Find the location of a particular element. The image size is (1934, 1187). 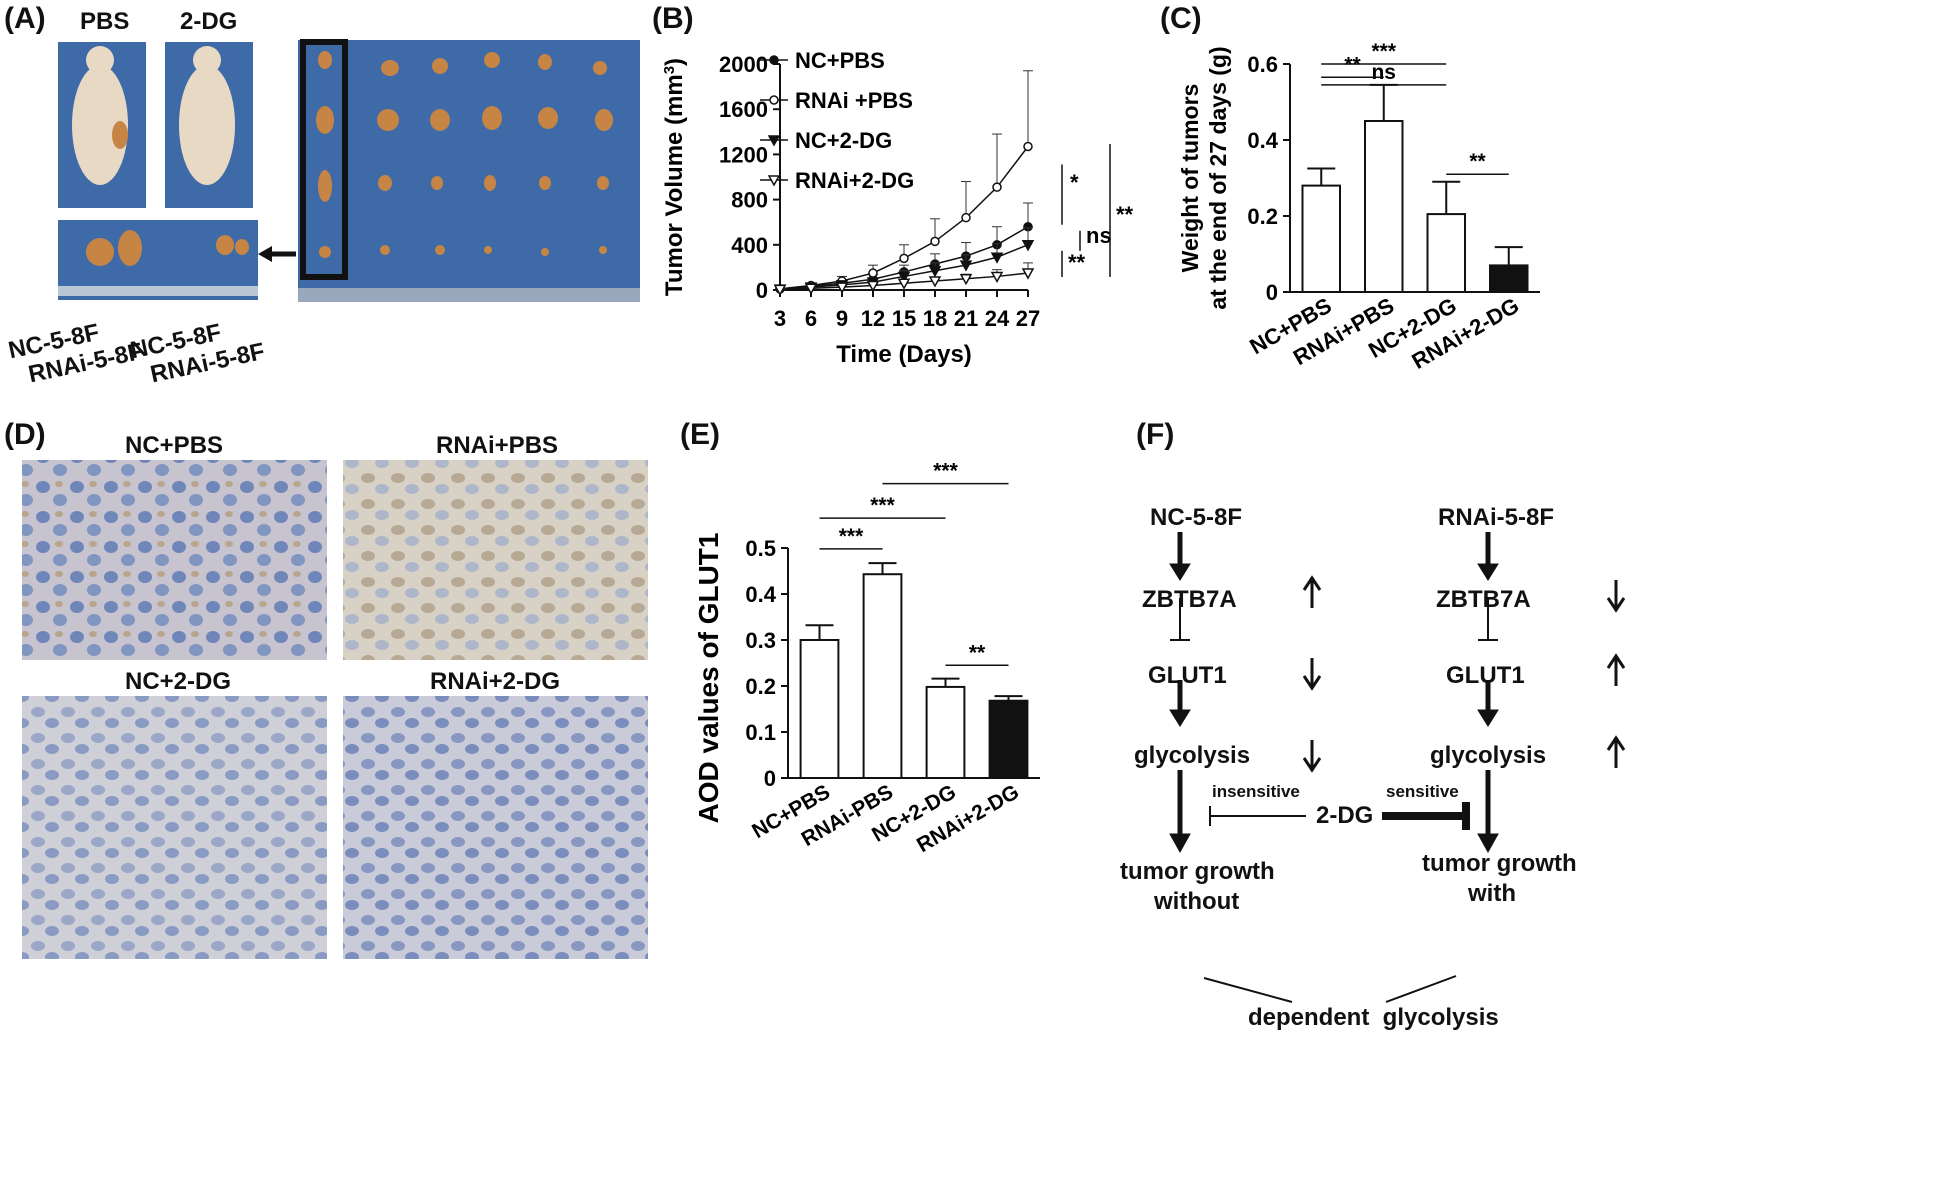

y-axis-label: at the end of 27 days (g) is located at coordinates (1218, 177).